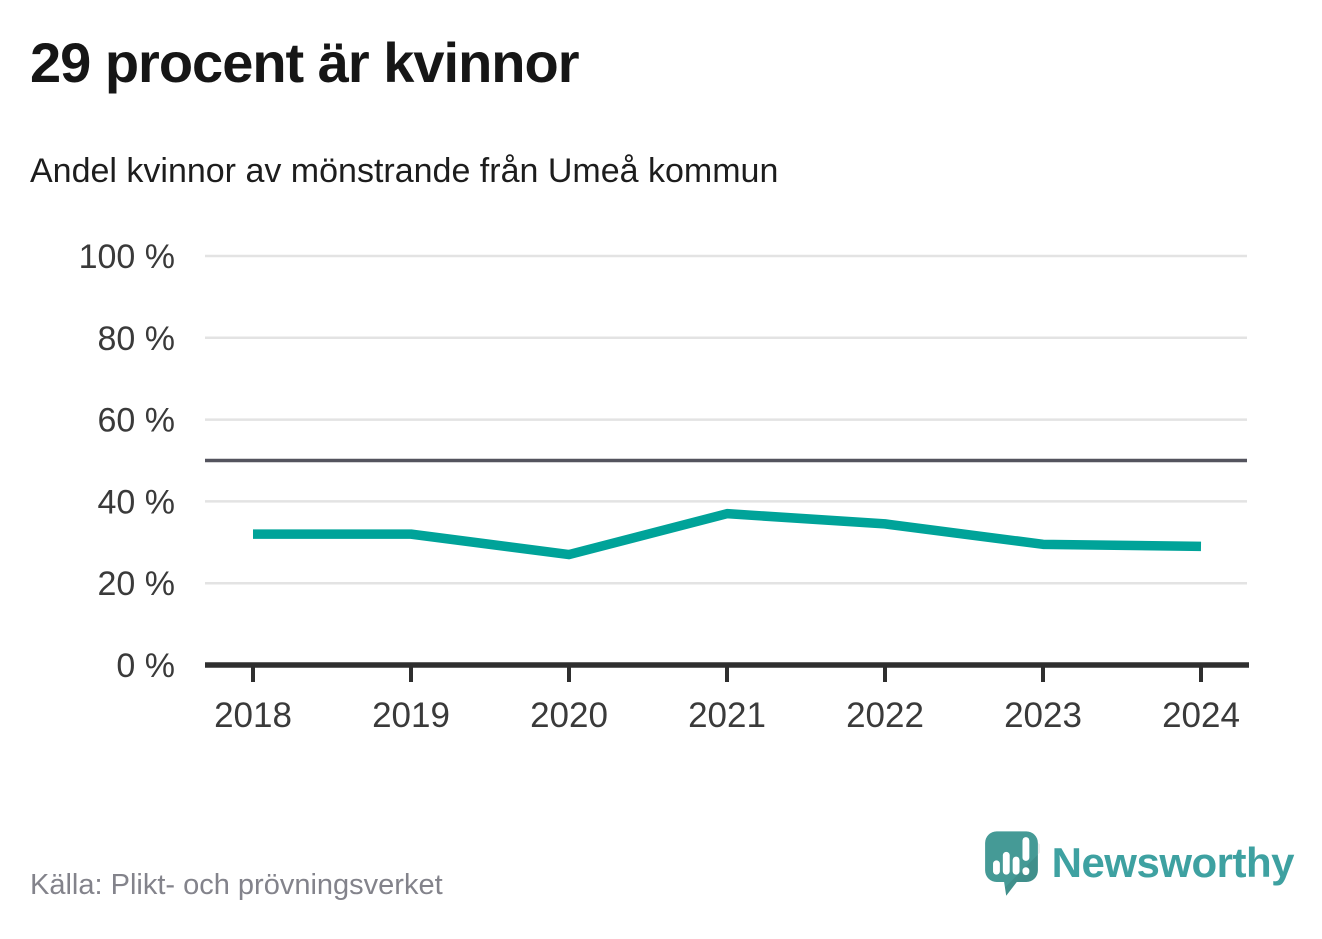  Describe the element at coordinates (727, 534) in the screenshot. I see `data-line-andel-kvinnor` at that location.